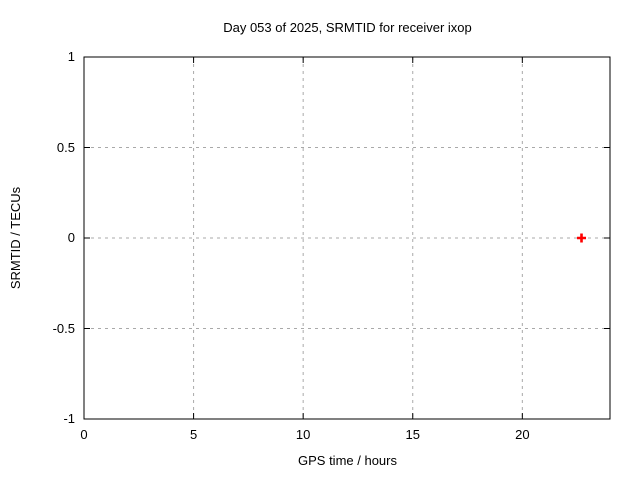  Describe the element at coordinates (71, 237) in the screenshot. I see `y-tick-label: 0` at that location.